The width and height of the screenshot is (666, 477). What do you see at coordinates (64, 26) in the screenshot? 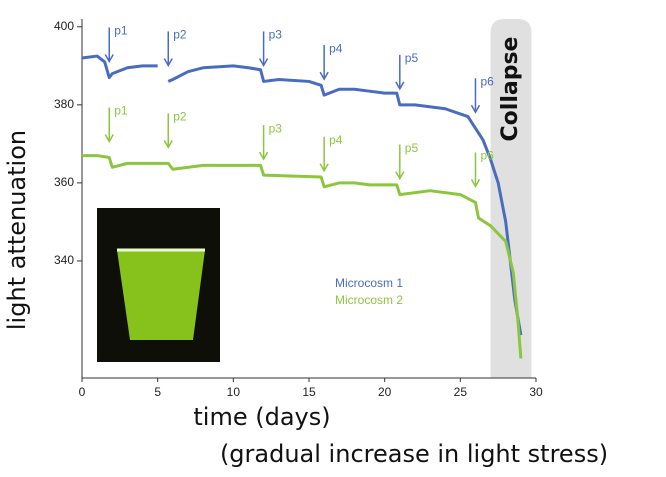
I see `y-tick-label: 400` at bounding box center [64, 26].